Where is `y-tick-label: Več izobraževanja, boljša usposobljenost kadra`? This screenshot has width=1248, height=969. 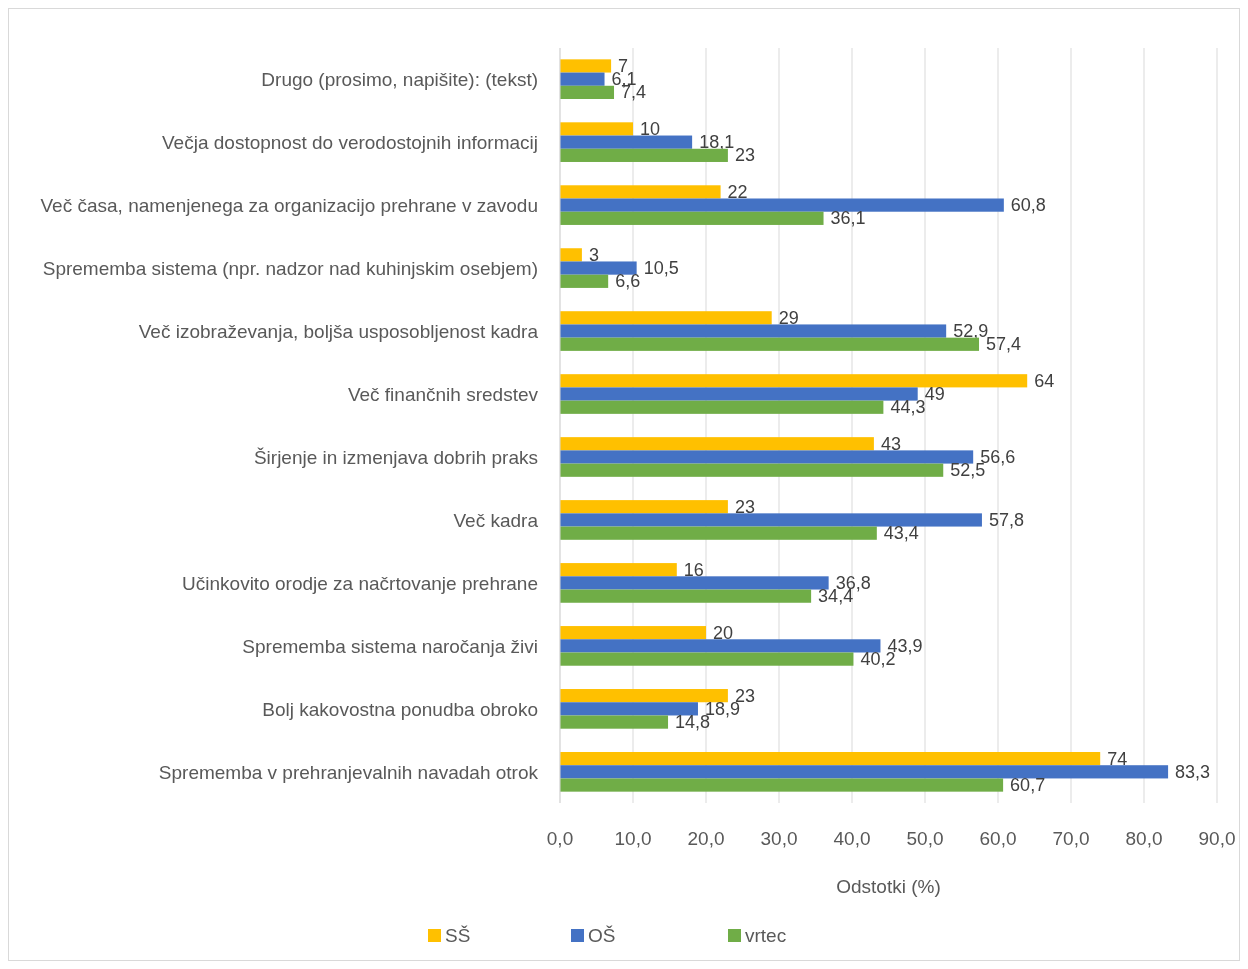
y-tick-label: Več izobraževanja, boljša usposobljenost kadra is located at coordinates (338, 332).